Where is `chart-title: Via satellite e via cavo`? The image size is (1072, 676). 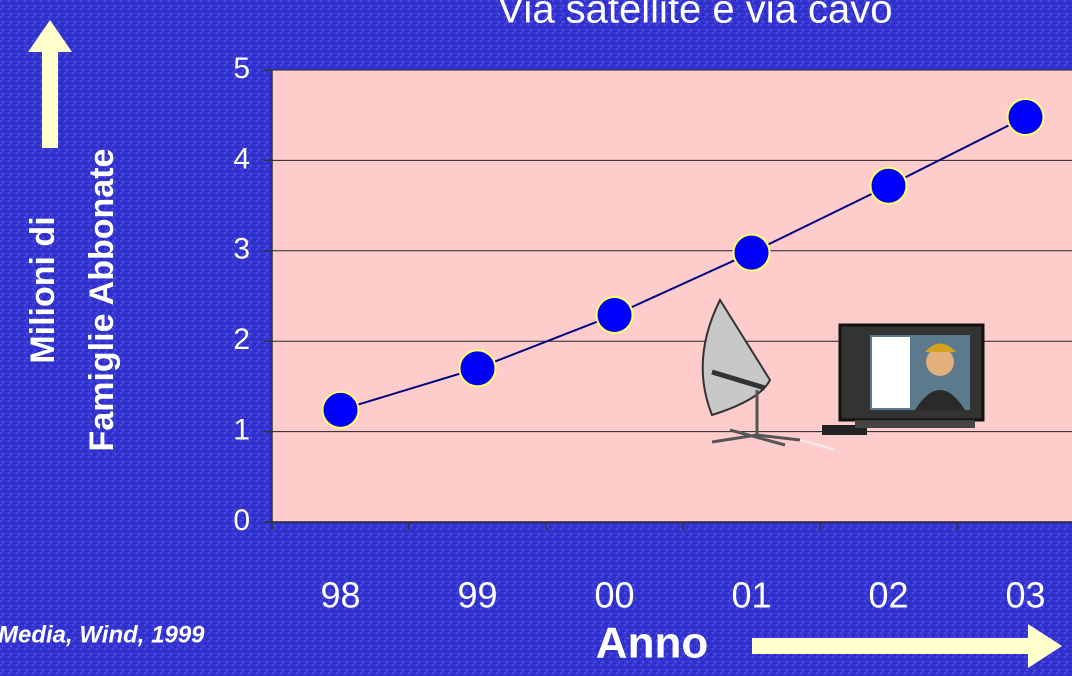 chart-title: Via satellite e via cavo is located at coordinates (694, 16).